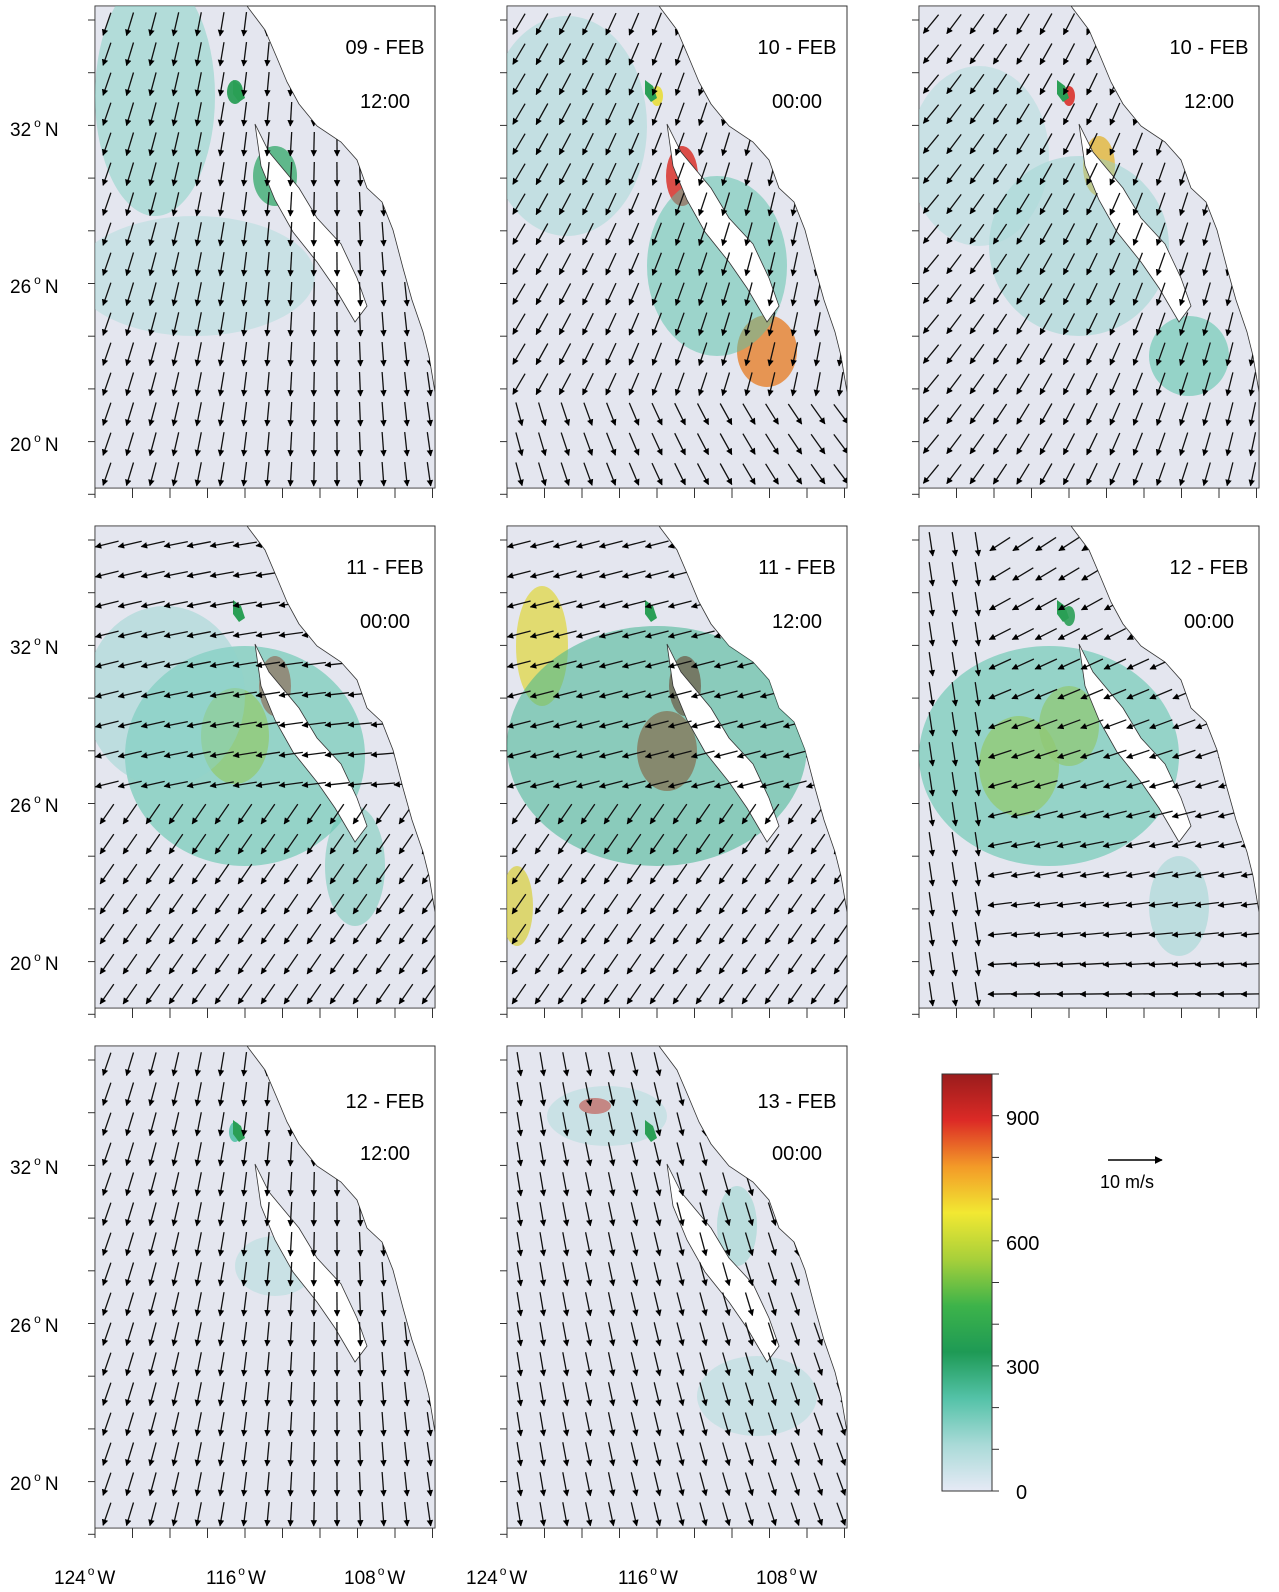 The height and width of the screenshot is (1592, 1279). I want to click on colorbar-tick-label: 900, so click(1022, 1119).